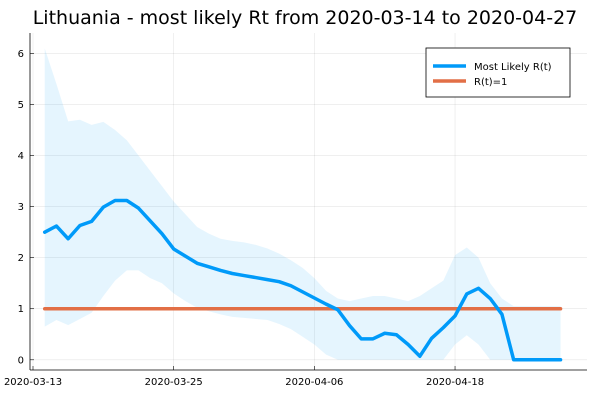 This screenshot has height=400, width=600. What do you see at coordinates (21, 105) in the screenshot?
I see `y-tick-label: 5` at bounding box center [21, 105].